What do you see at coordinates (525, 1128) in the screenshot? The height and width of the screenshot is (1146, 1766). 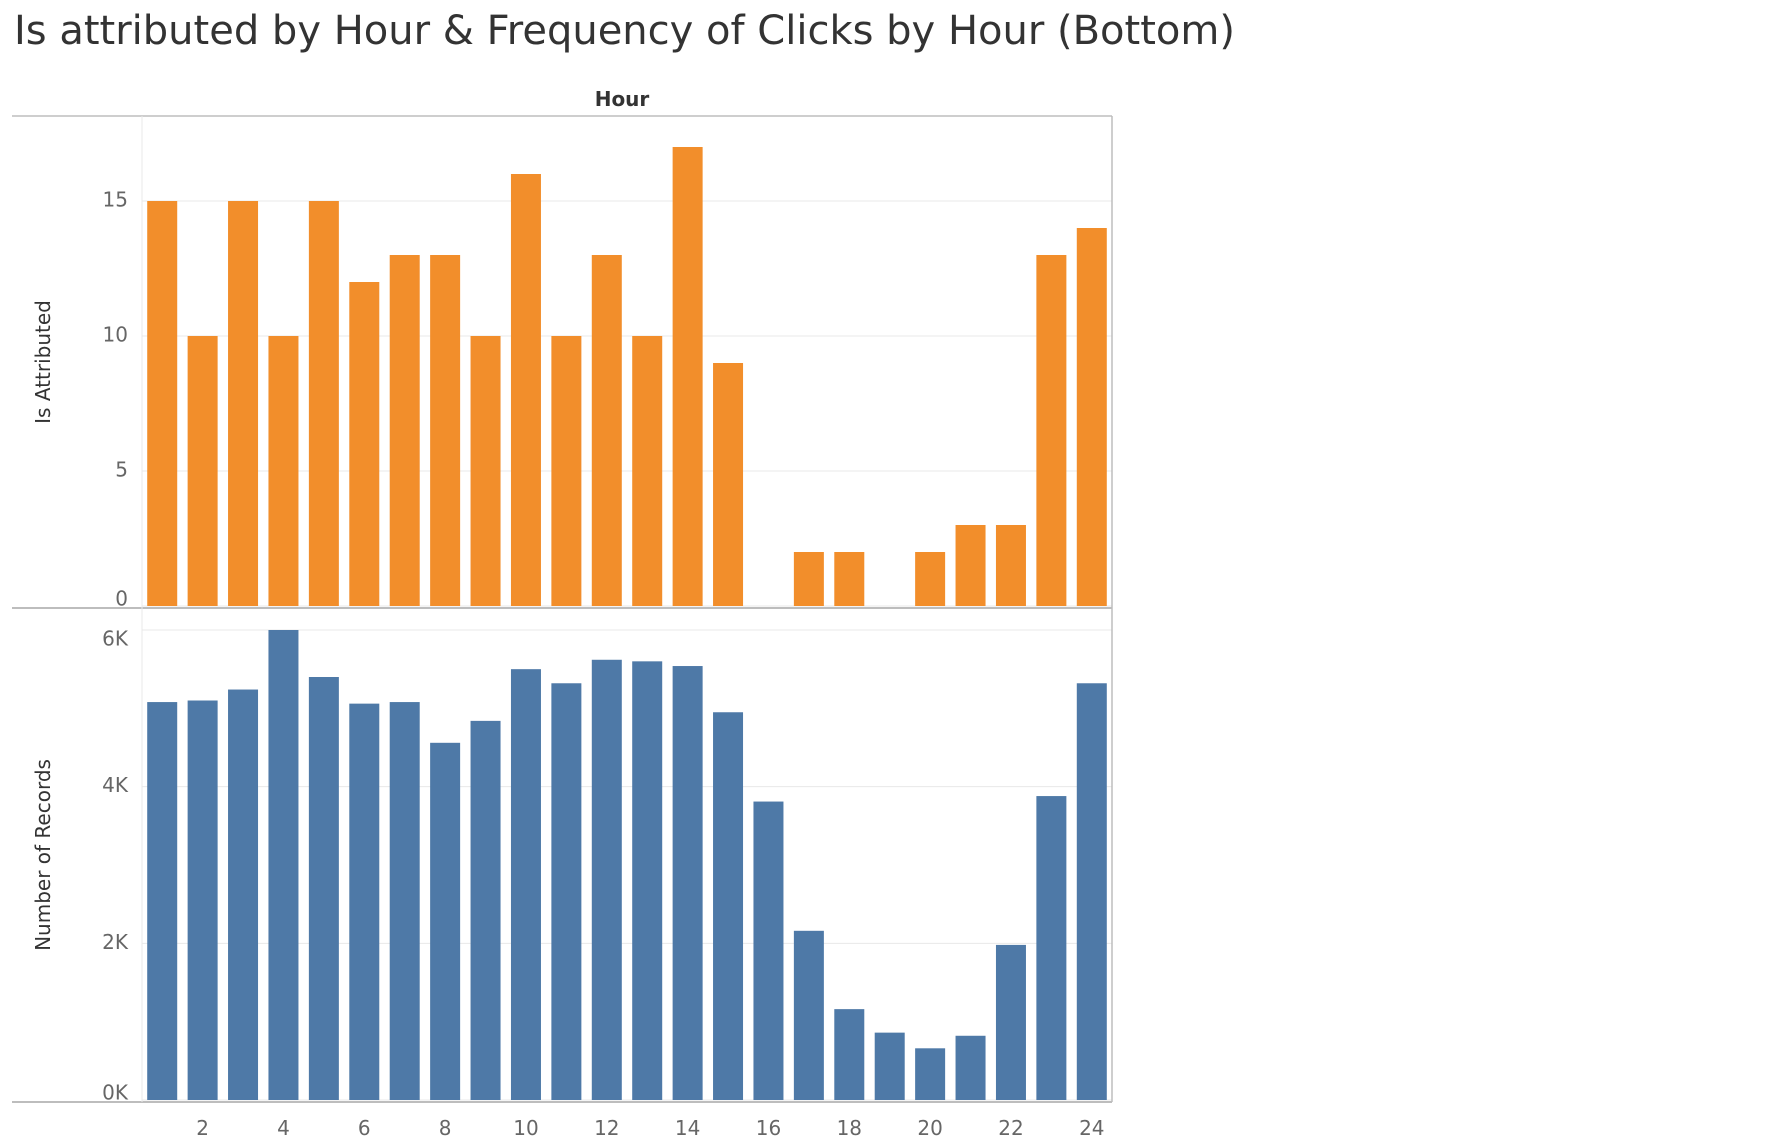 I see `x-tick-label: 10` at bounding box center [525, 1128].